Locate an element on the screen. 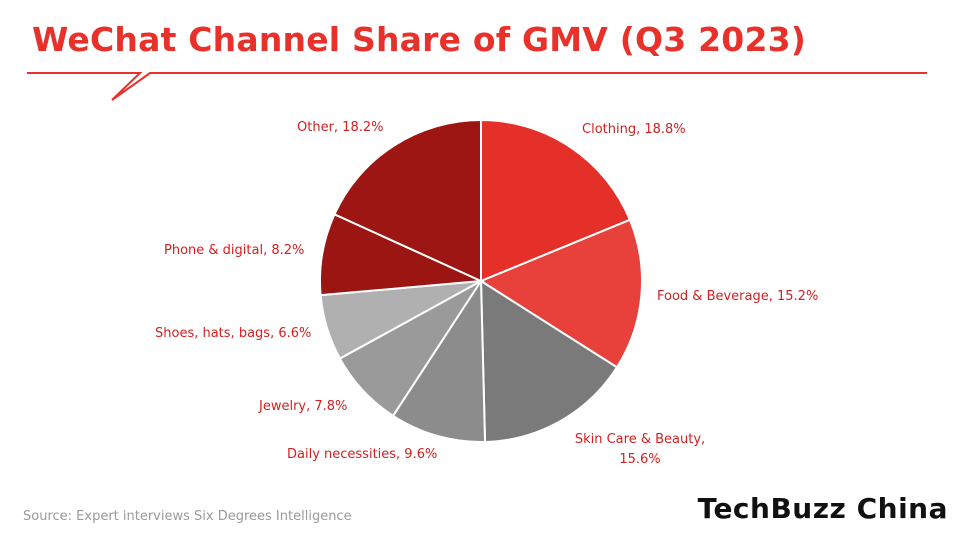 The height and width of the screenshot is (540, 960). slice-label-skin-care-beauty: Skin Care & Beauty, 15.6% is located at coordinates (640, 450).